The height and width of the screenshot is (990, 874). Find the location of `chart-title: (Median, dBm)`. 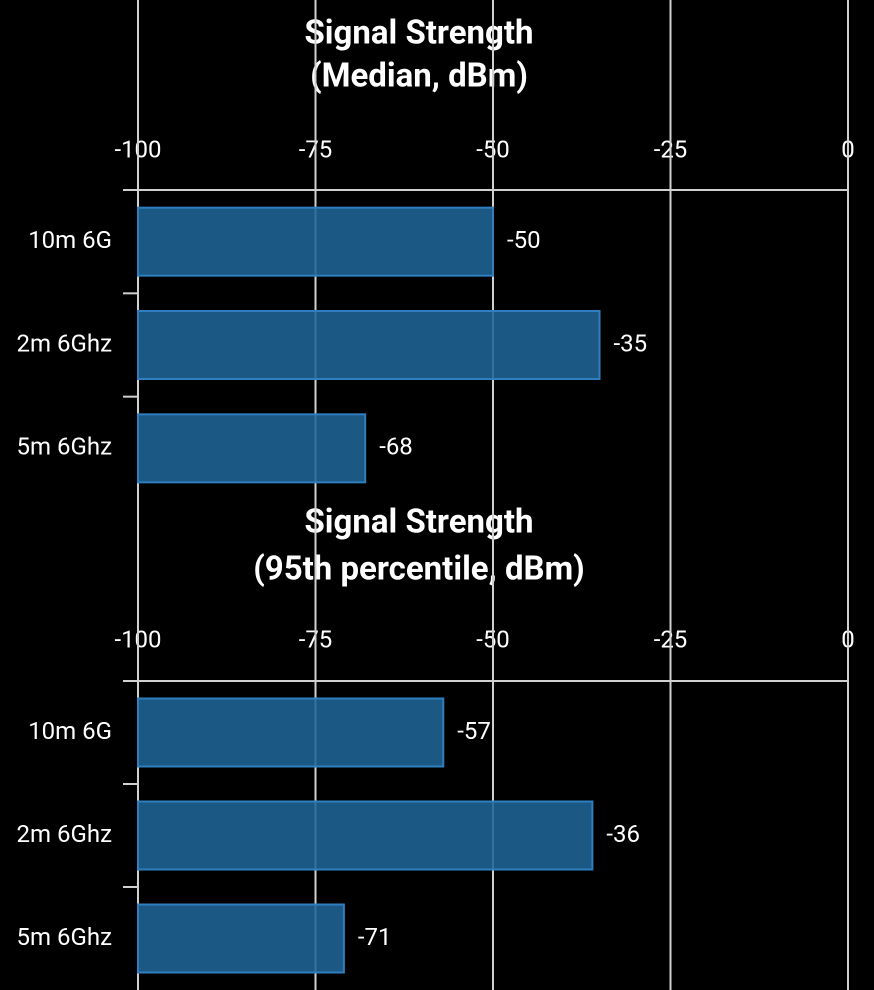

chart-title: (Median, dBm) is located at coordinates (419, 76).